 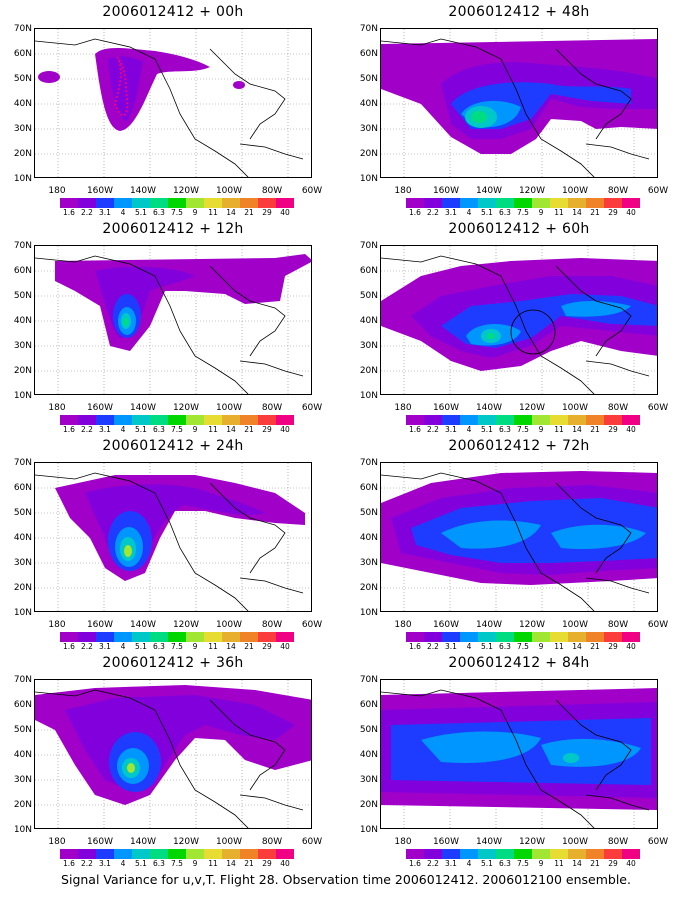 I want to click on colorbar-label: 3.1, so click(x=451, y=212).